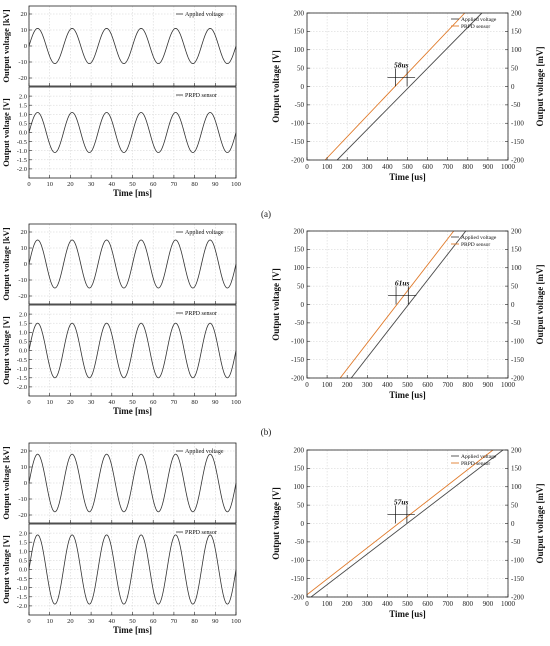 The height and width of the screenshot is (646, 550). What do you see at coordinates (215, 184) in the screenshot?
I see `x-tick-label: 90` at bounding box center [215, 184].